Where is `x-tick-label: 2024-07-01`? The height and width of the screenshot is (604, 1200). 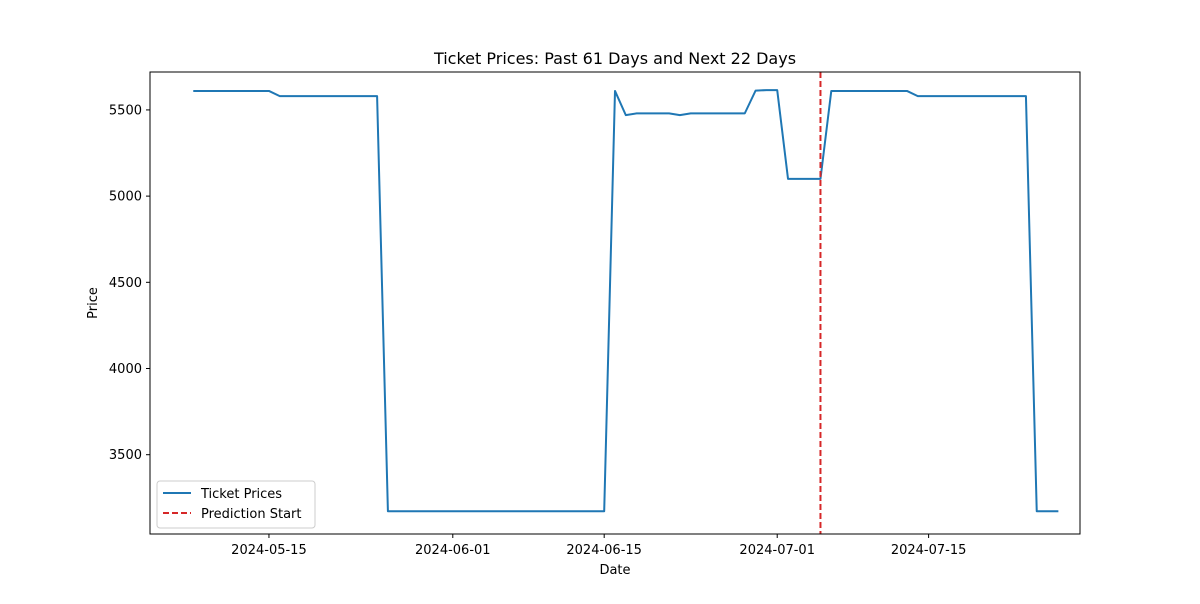 x-tick-label: 2024-07-01 is located at coordinates (777, 550).